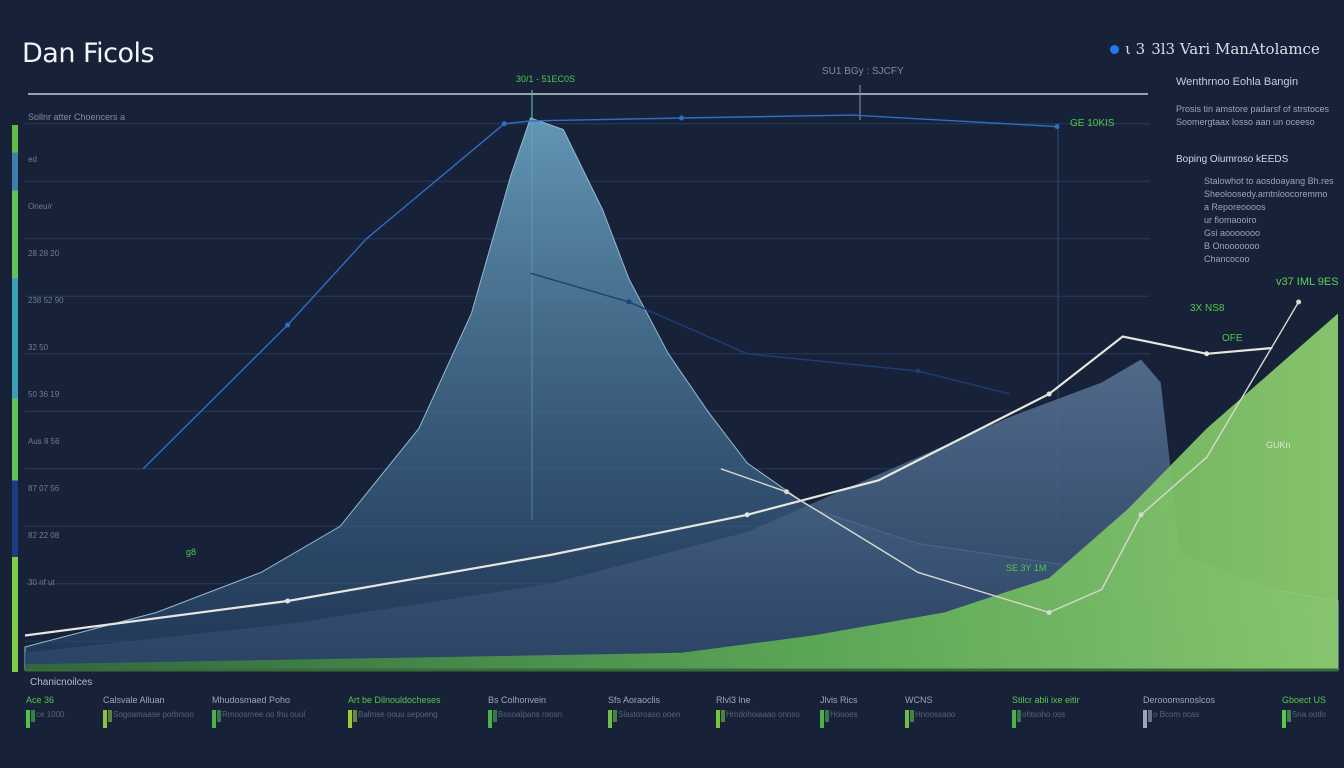 The image size is (1344, 768). I want to click on legend-label: WCNS, so click(919, 700).